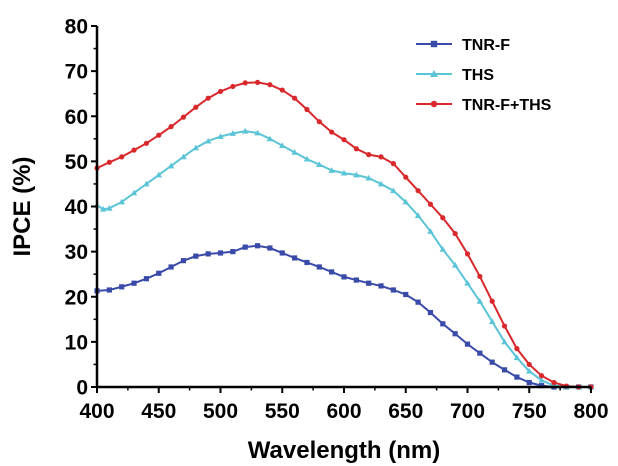 This screenshot has height=466, width=618. What do you see at coordinates (96, 411) in the screenshot?
I see `x-tick-label: 400` at bounding box center [96, 411].